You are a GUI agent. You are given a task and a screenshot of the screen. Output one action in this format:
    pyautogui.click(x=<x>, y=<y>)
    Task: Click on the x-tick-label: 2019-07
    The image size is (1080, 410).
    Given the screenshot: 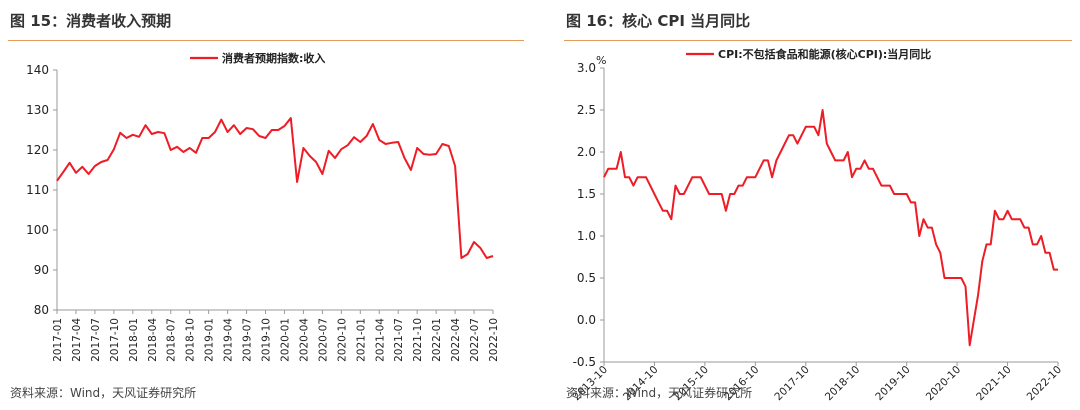 What is the action you would take?
    pyautogui.click(x=248, y=340)
    